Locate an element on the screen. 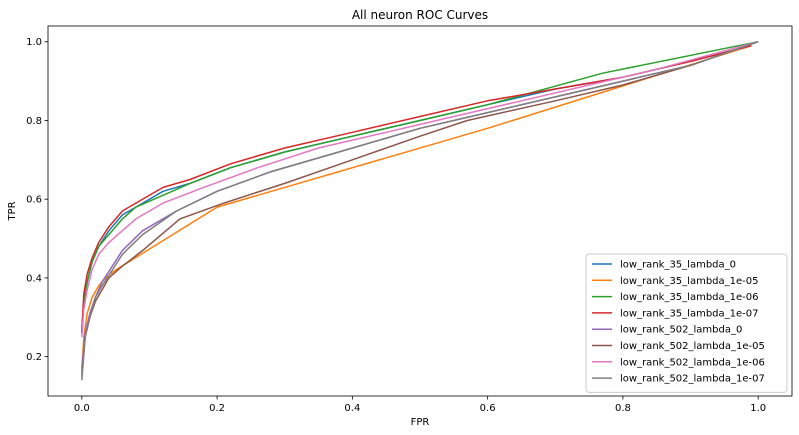  x-tick-label: 1.0 is located at coordinates (758, 408).